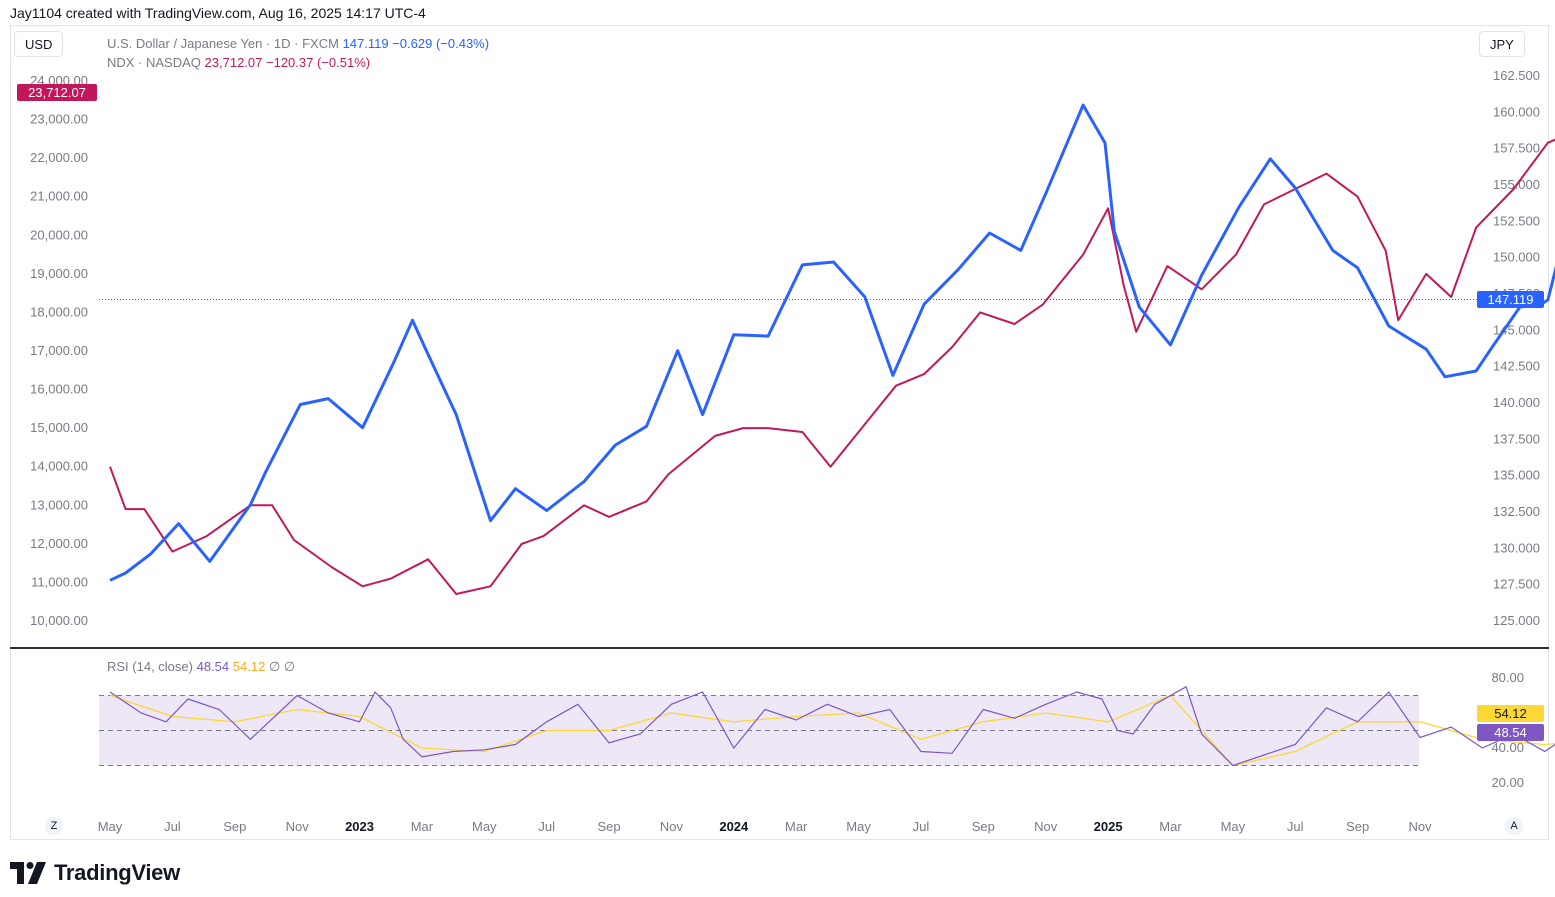 This screenshot has width=1555, height=897. Describe the element at coordinates (59, 119) in the screenshot. I see `left-axis-tick: 23,000.00` at that location.